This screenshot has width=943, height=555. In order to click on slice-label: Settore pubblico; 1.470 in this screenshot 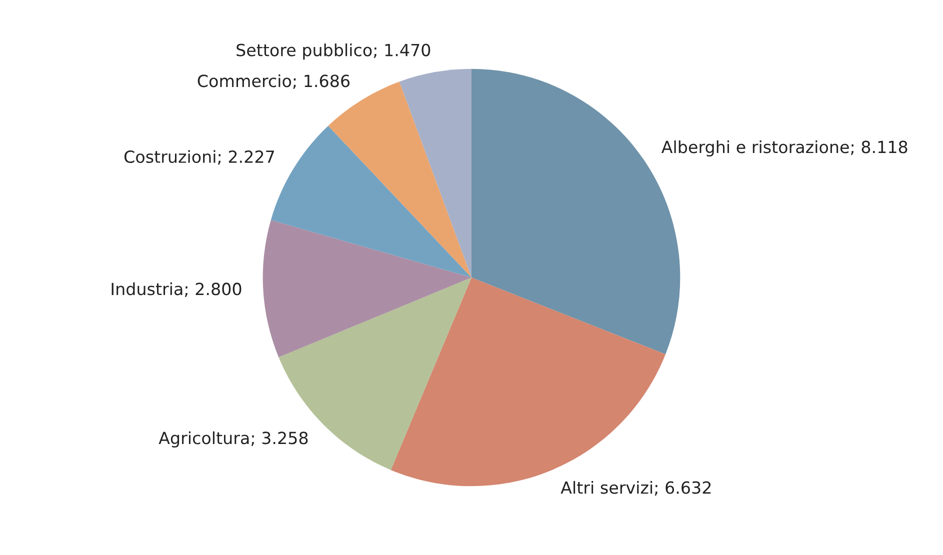, I will do `click(333, 51)`.